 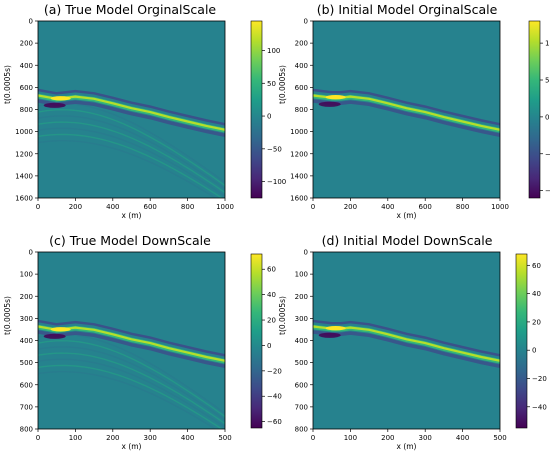 What do you see at coordinates (536, 294) in the screenshot?
I see `colorbar-tick-label: 40` at bounding box center [536, 294].